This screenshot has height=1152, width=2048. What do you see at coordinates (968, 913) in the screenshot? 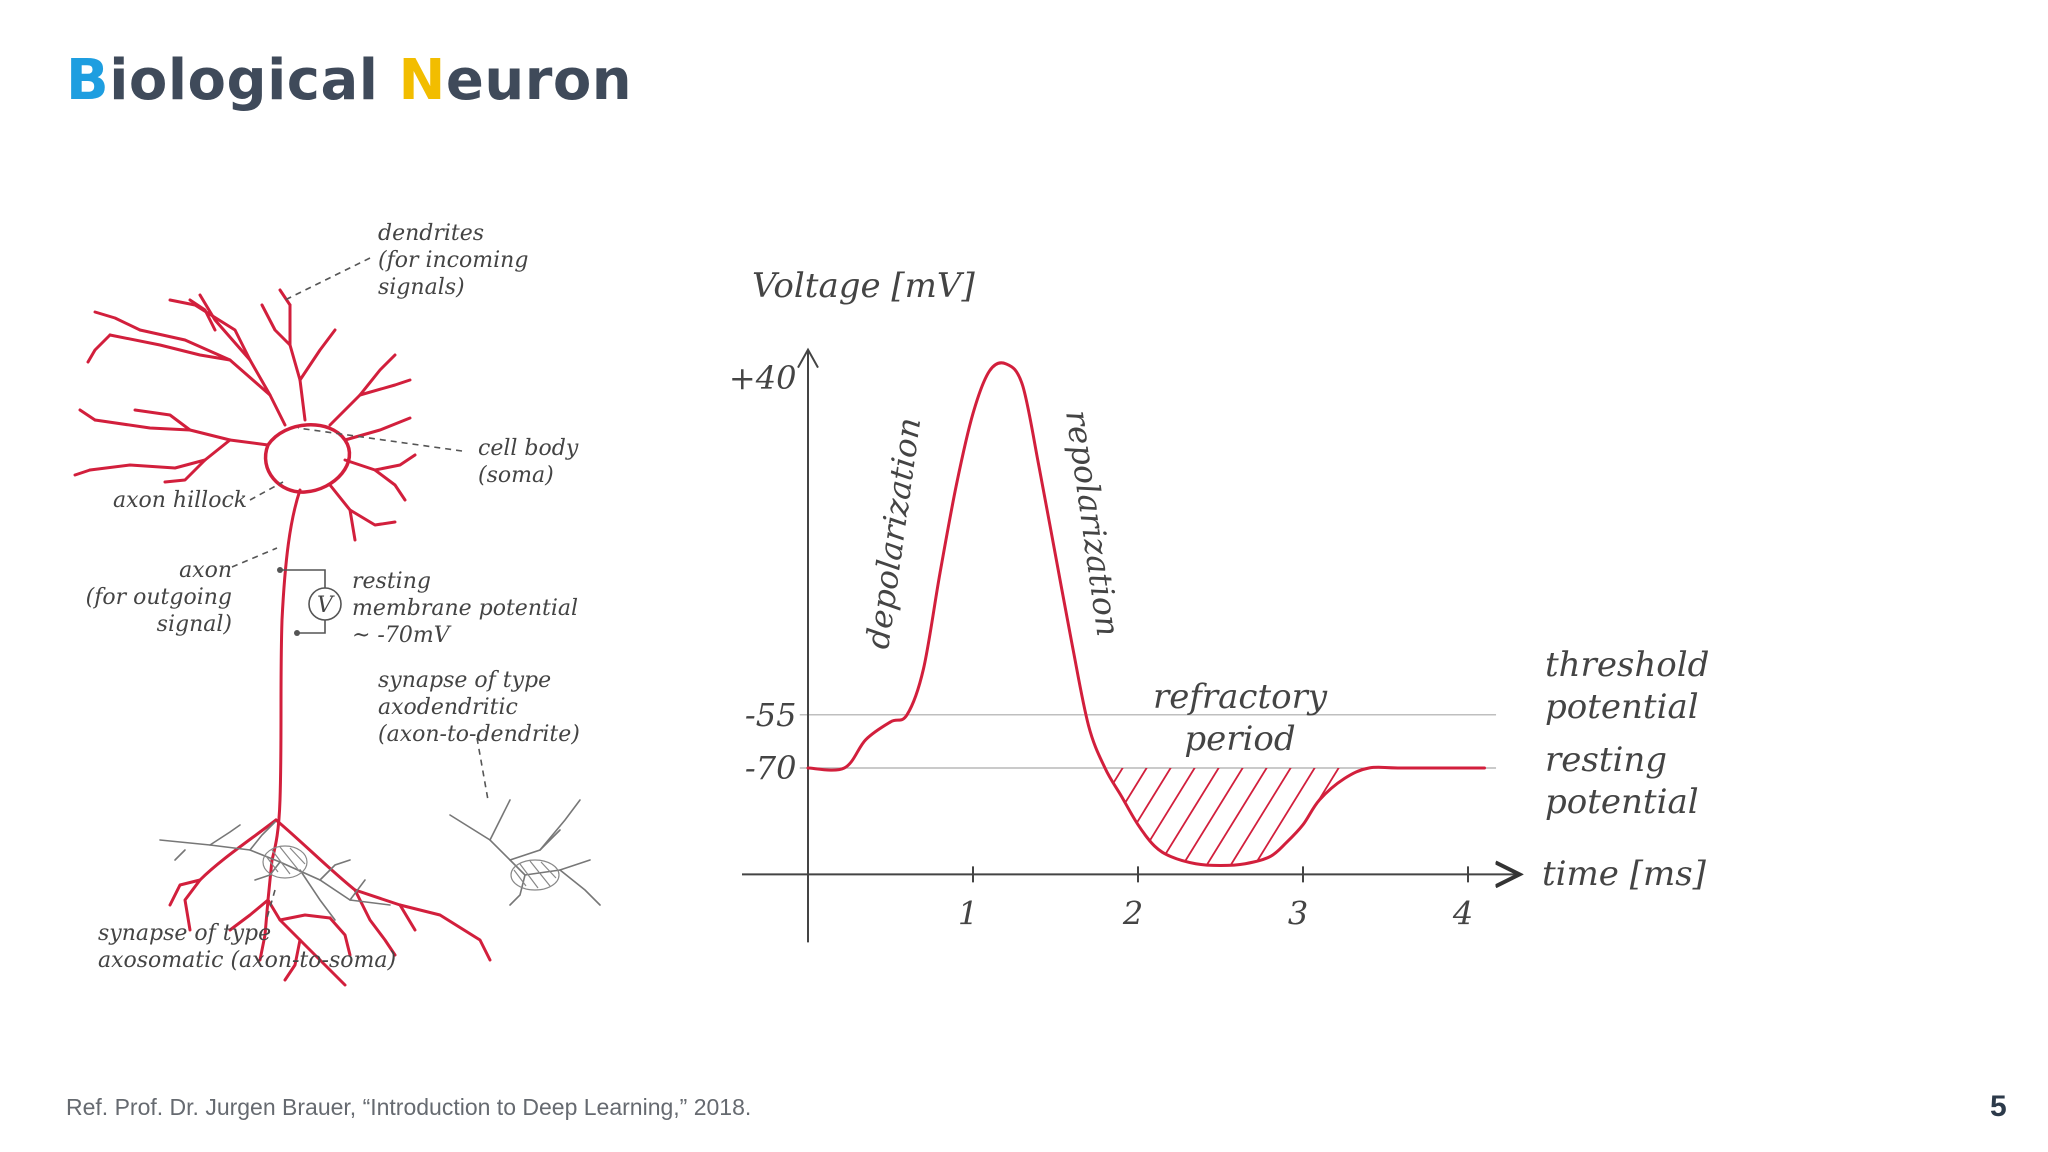
I see `x-tick-label: 1` at bounding box center [968, 913].